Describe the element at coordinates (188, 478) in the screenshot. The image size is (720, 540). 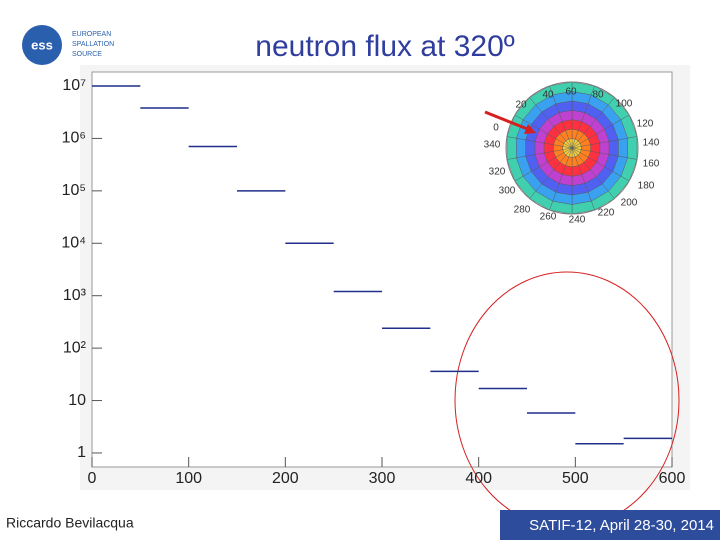
I see `x-tick-label: 100` at that location.